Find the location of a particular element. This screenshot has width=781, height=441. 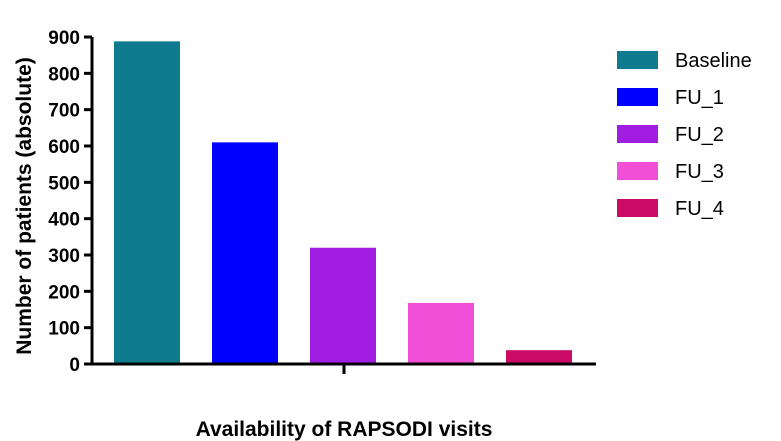

legend: Baseline FU_1 FU_2 FU_3 FU_4 is located at coordinates (684, 135).